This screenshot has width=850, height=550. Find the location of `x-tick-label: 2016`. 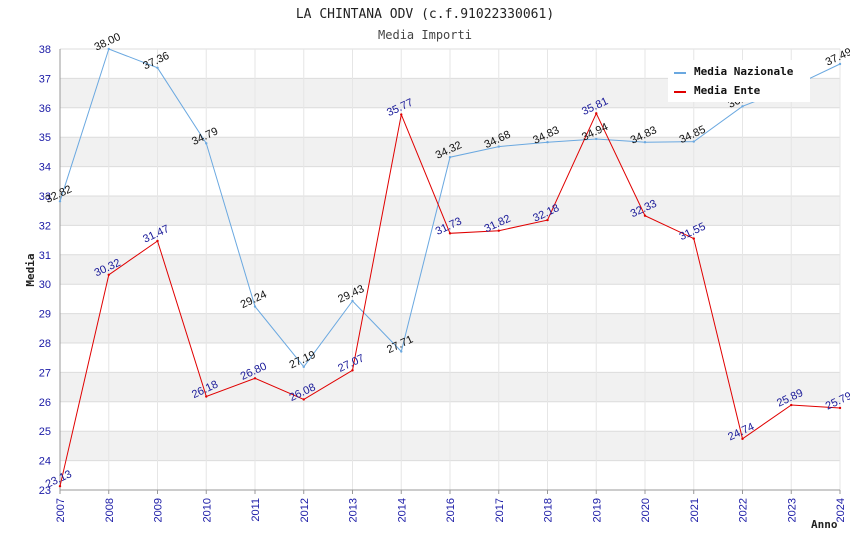

x-tick-label: 2016 is located at coordinates (451, 510).